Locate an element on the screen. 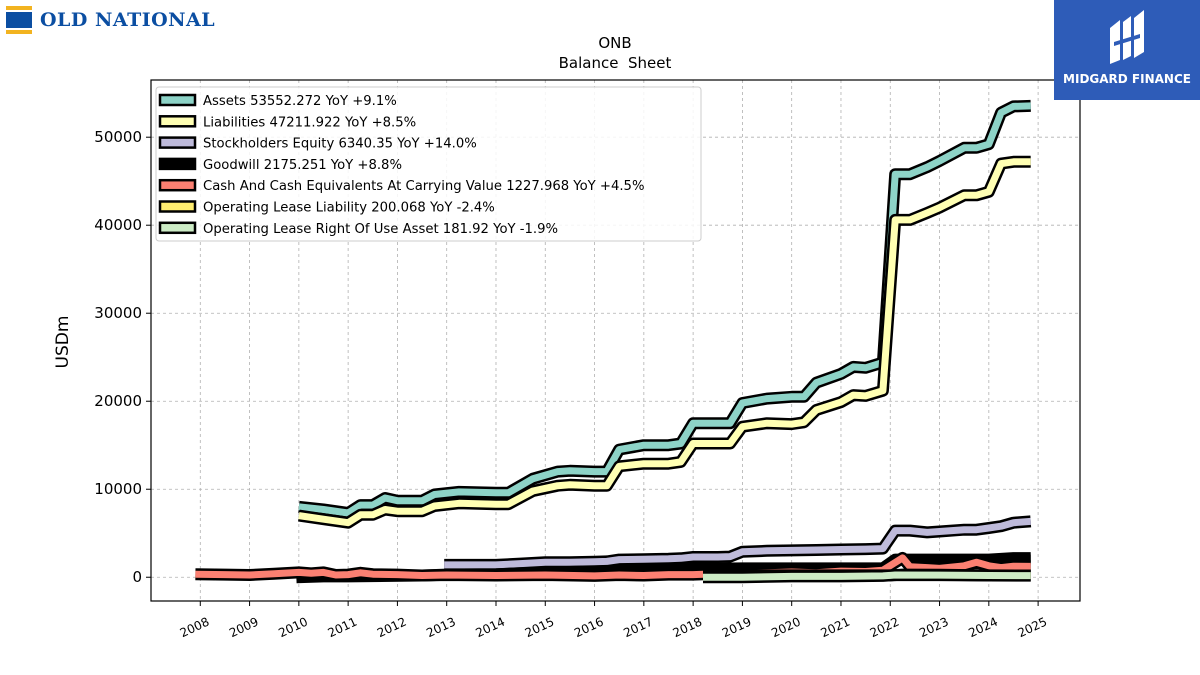 The width and height of the screenshot is (1200, 675). x-tick-label: 2011 is located at coordinates (343, 628).